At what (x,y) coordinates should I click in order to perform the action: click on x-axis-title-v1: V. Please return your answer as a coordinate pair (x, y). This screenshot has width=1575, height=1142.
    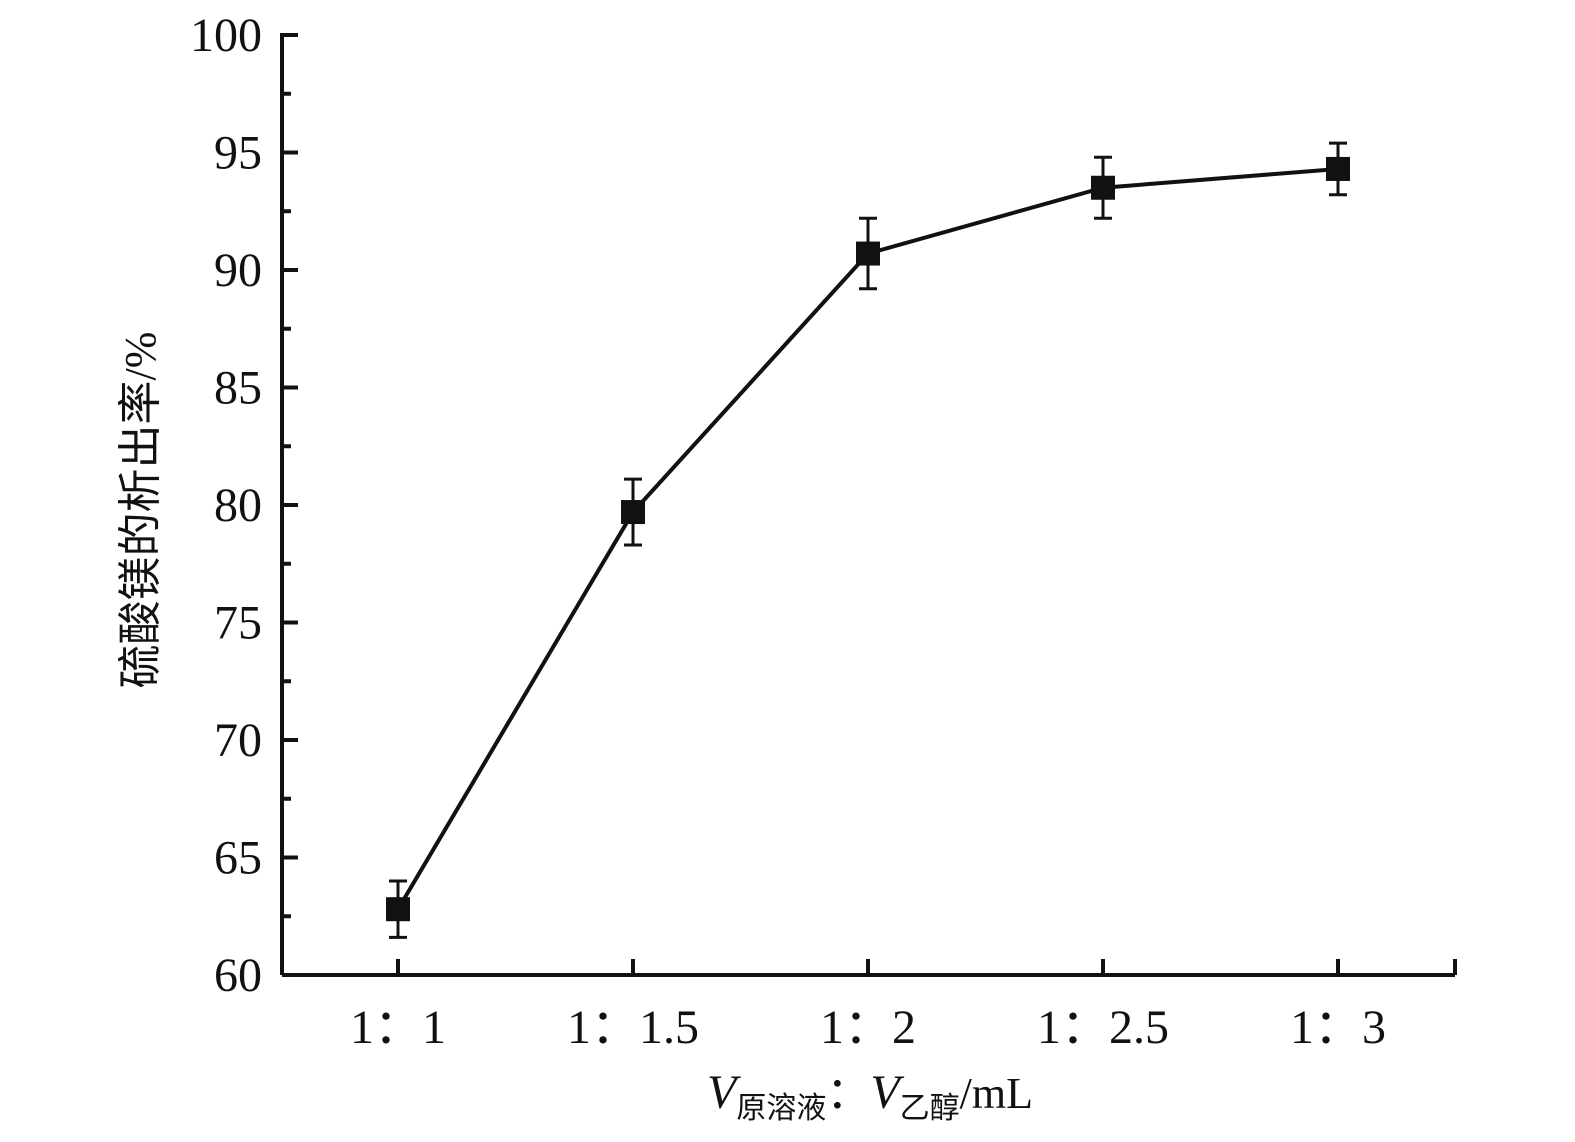
    Looking at the image, I should click on (724, 1092).